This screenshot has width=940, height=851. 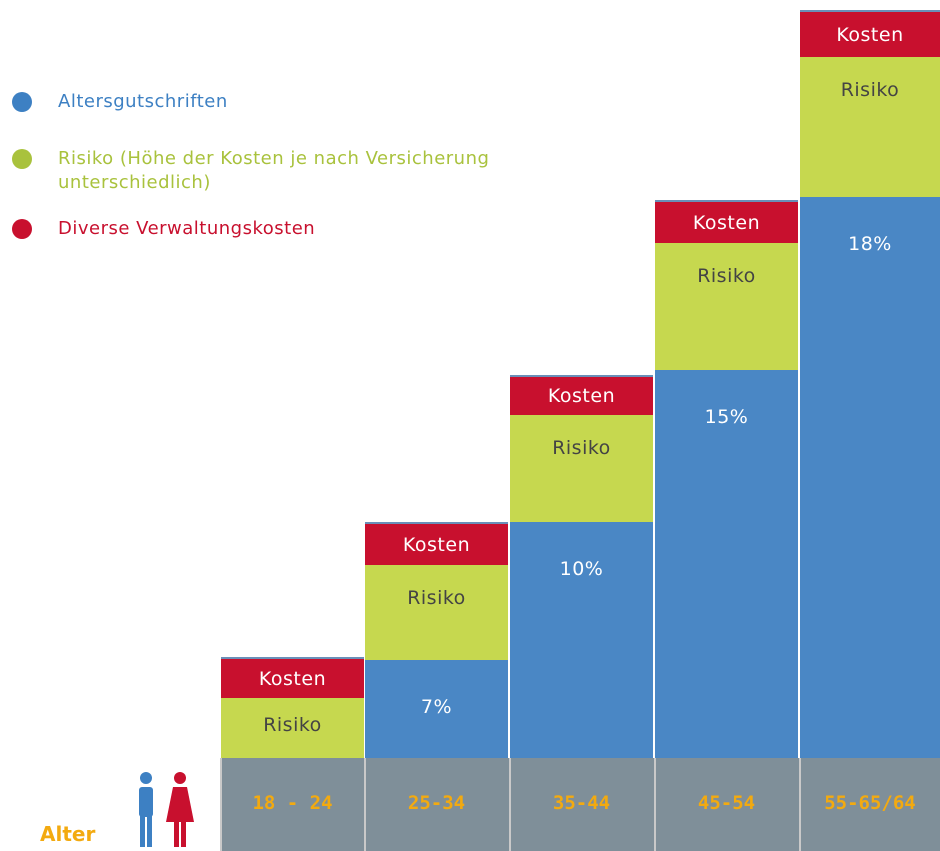 I want to click on age-label: 55-65/64, so click(x=870, y=803).